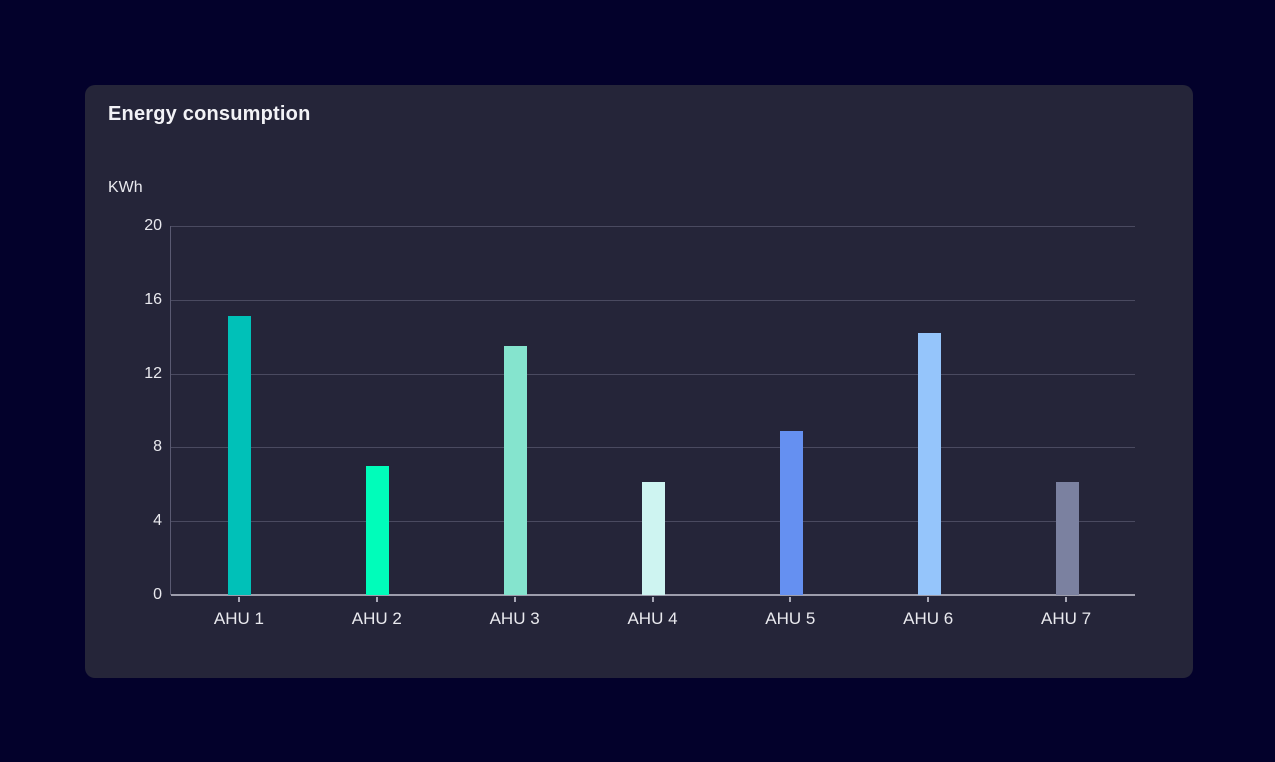 The image size is (1275, 762). I want to click on x-tick-label-2: AHU 2, so click(376, 618).